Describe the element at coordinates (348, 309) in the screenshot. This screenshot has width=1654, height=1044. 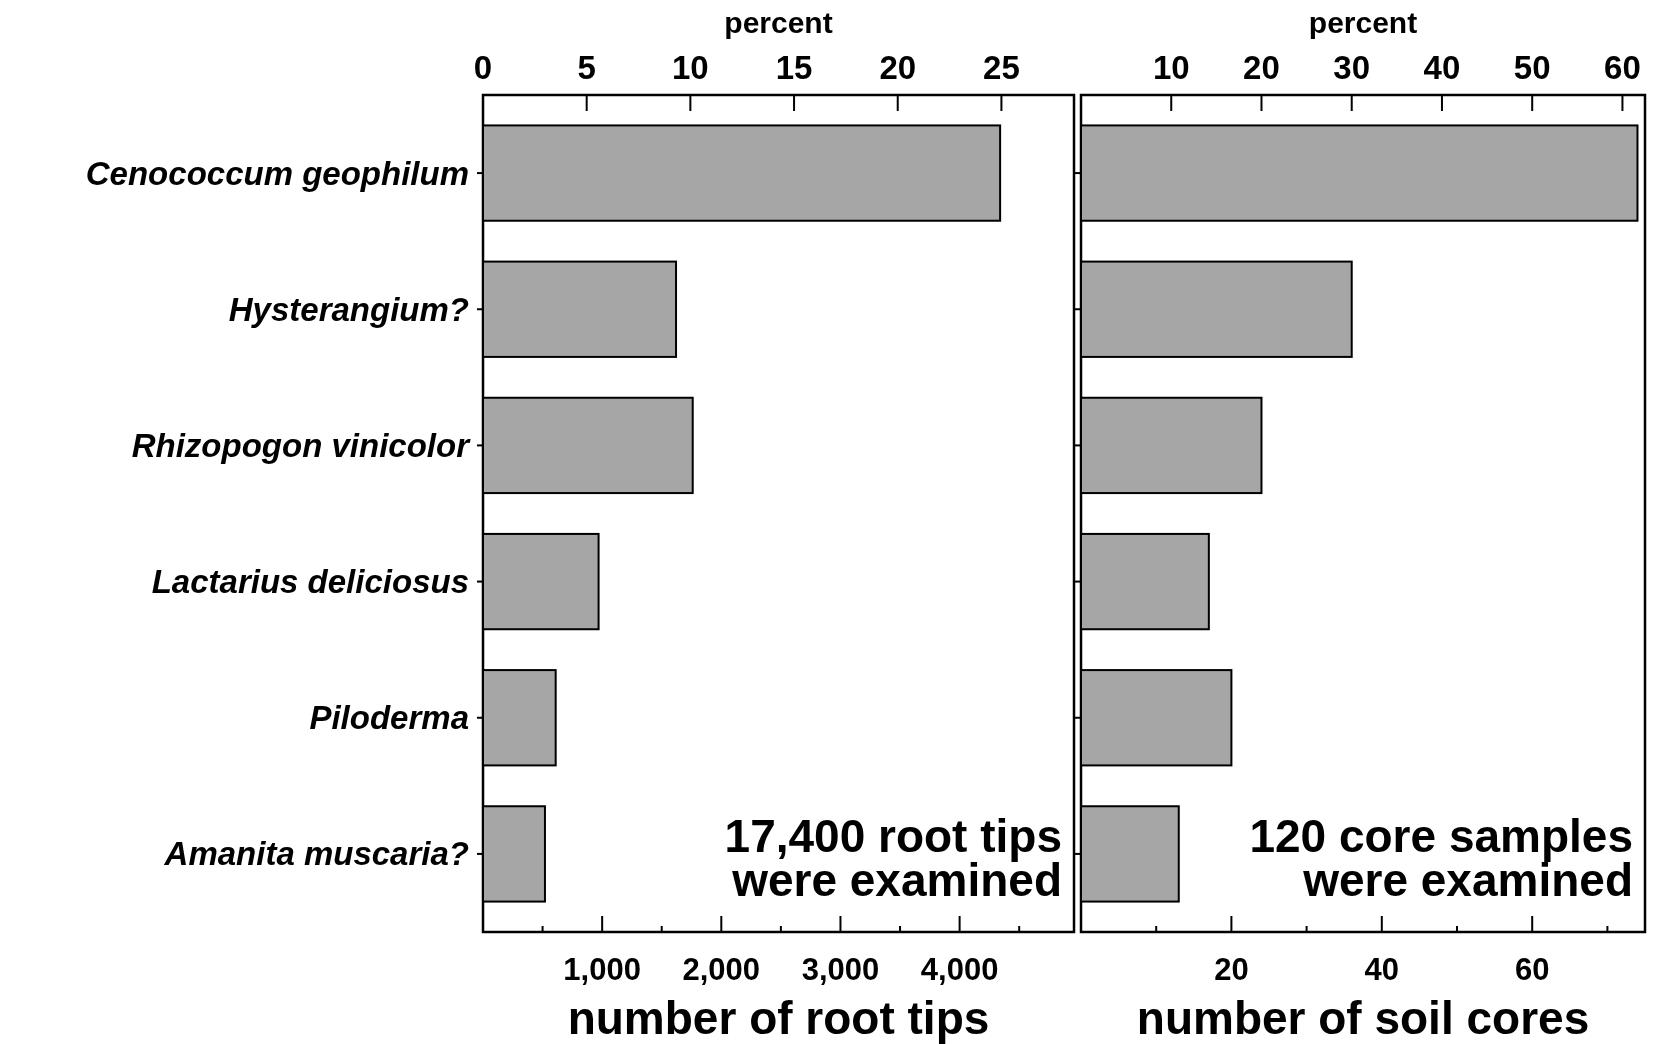
I see `y-tick-label: Hysterangium?` at that location.